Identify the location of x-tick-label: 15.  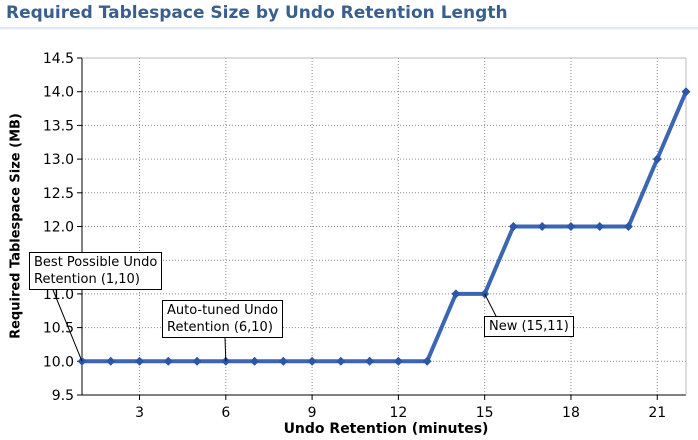
(485, 413).